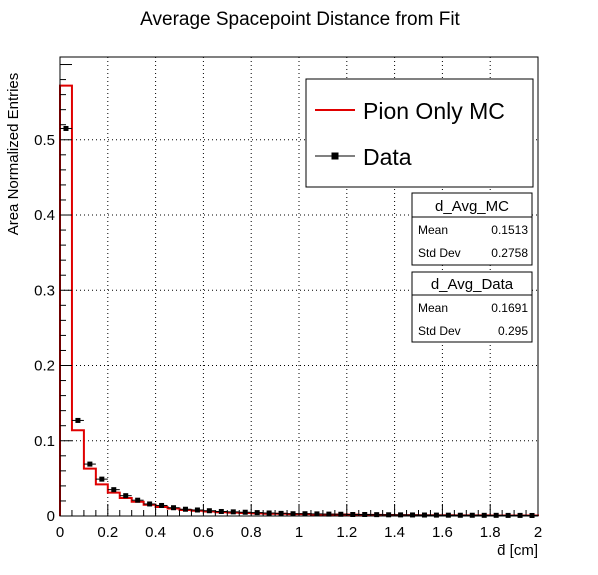 This screenshot has width=598, height=575. What do you see at coordinates (442, 532) in the screenshot?
I see `x-tick-label: 1.6` at bounding box center [442, 532].